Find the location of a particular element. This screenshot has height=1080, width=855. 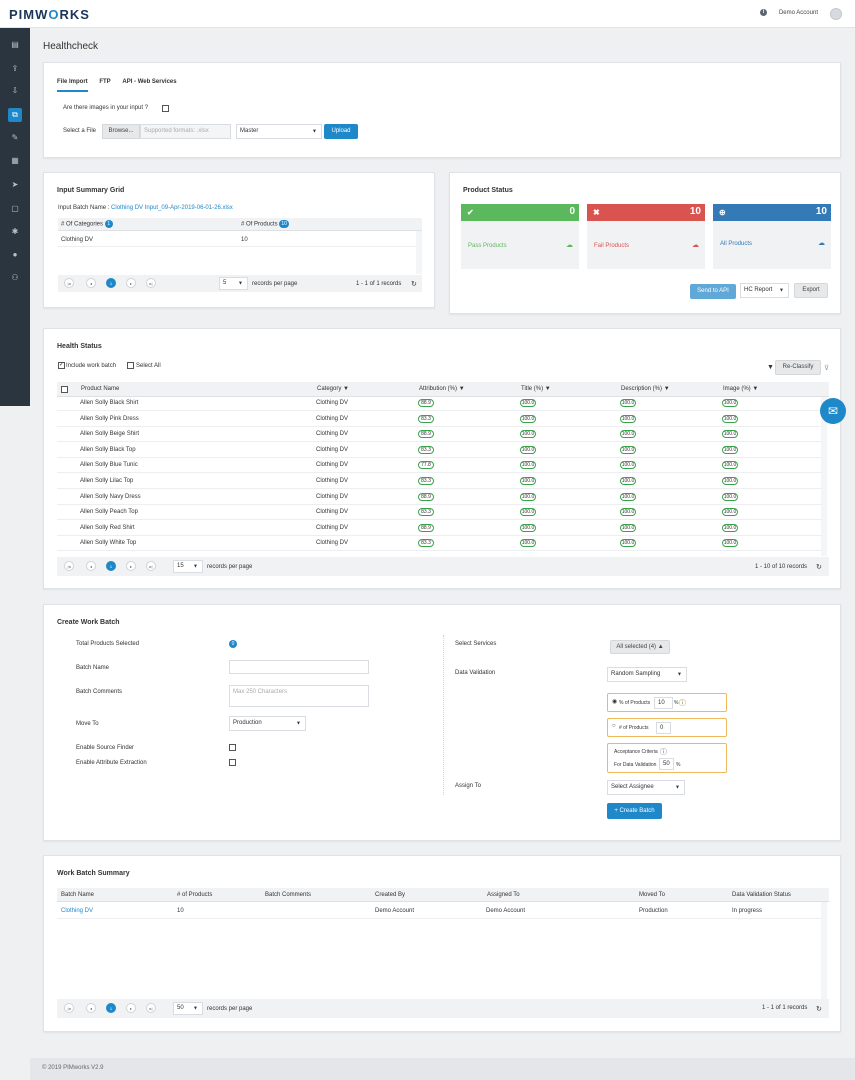

healthcheck-icon: ⧉ is located at coordinates (15, 115).